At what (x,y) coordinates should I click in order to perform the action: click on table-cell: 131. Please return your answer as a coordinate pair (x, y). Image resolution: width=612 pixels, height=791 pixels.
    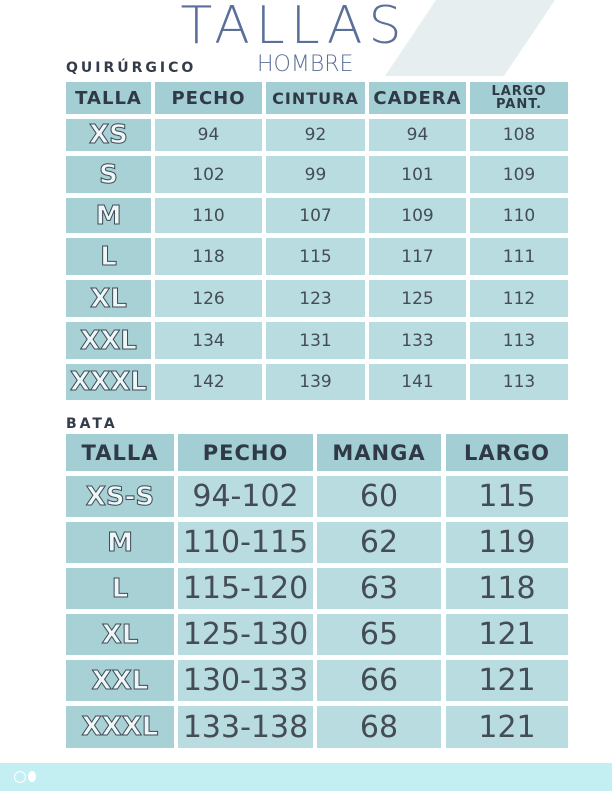
    Looking at the image, I should click on (315, 340).